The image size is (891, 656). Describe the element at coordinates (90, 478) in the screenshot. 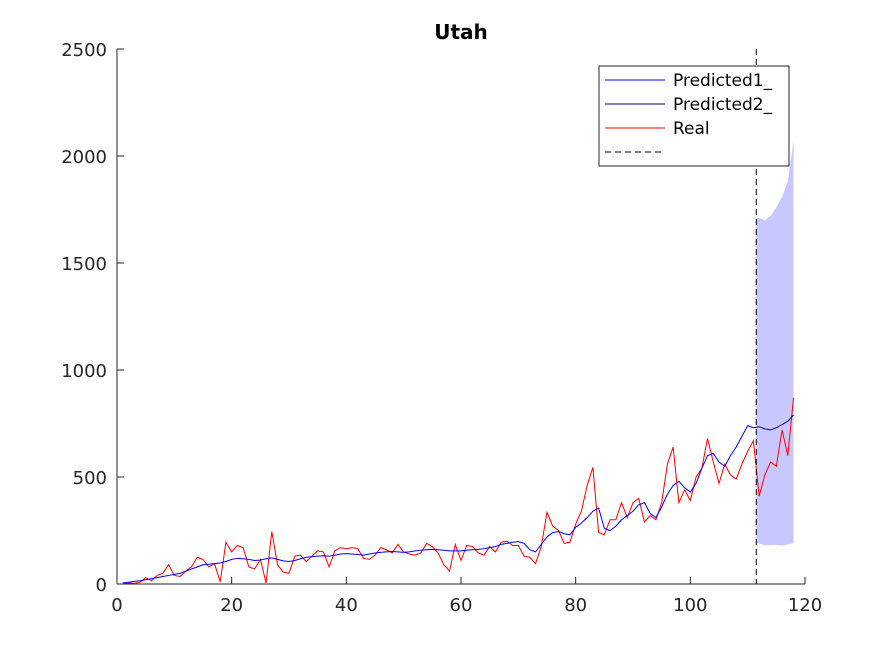

I see `y-tick-label: 500` at that location.